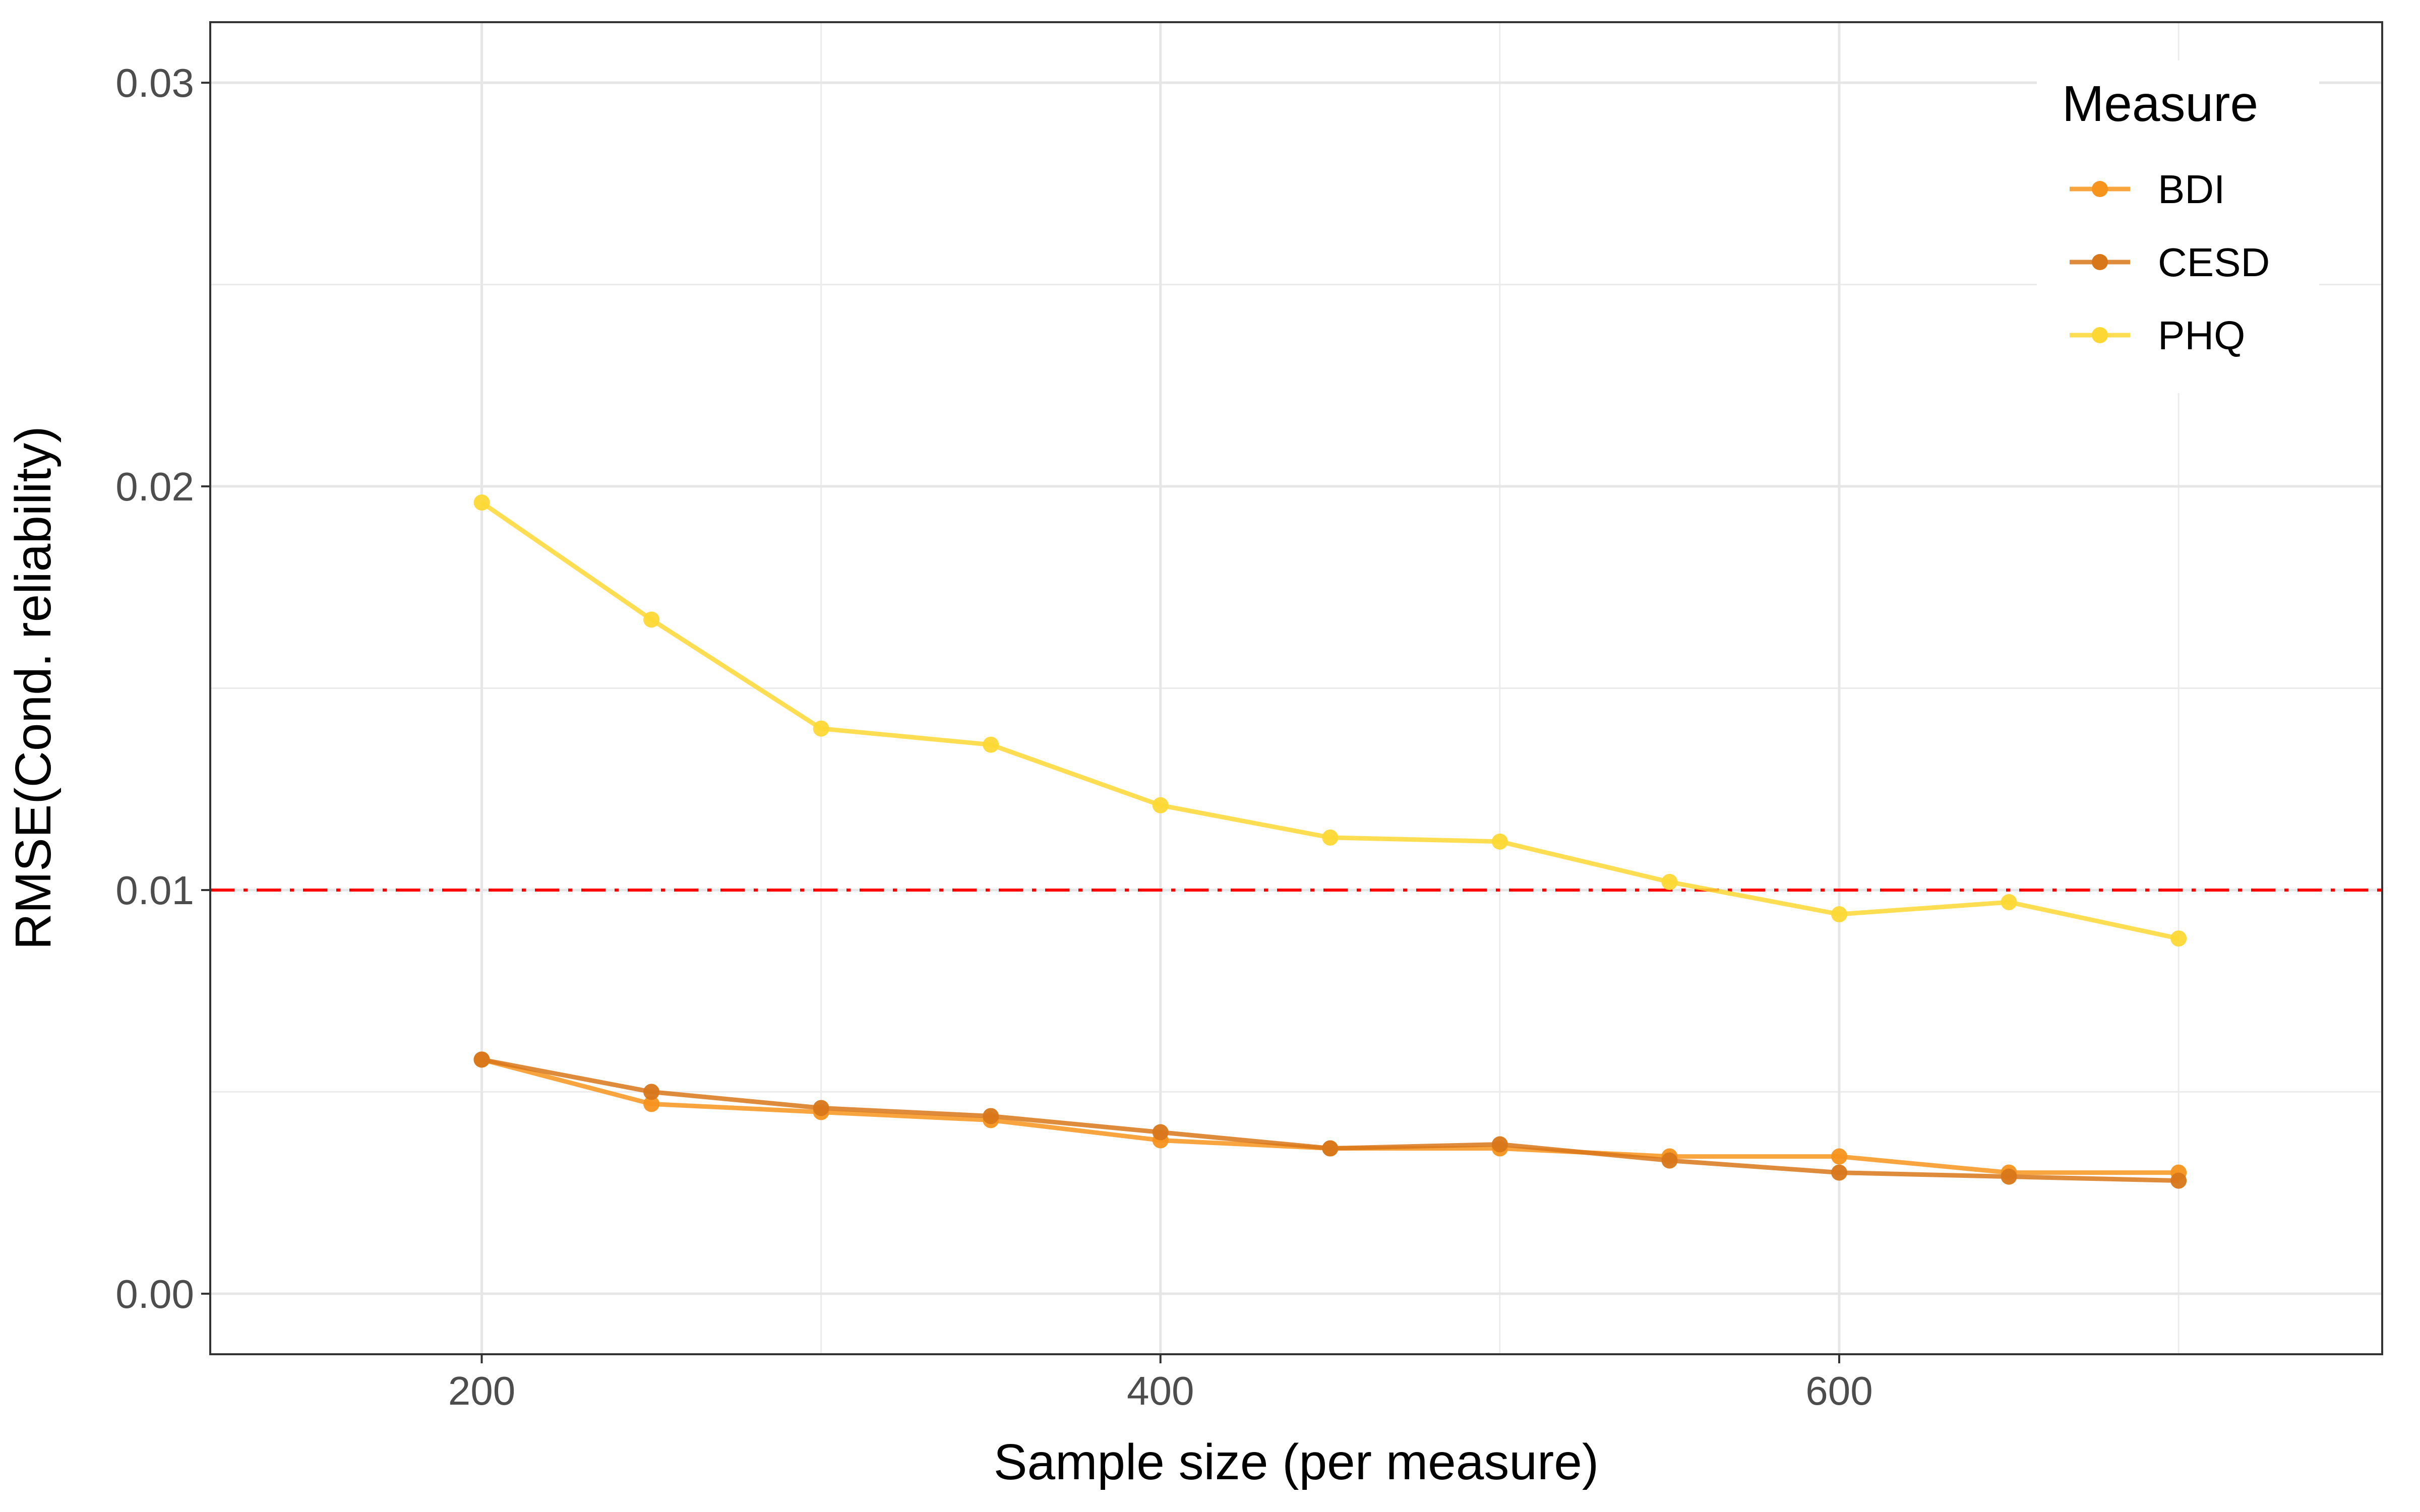 Image resolution: width=2420 pixels, height=1512 pixels. I want to click on x-tick-label: 400, so click(1160, 1390).